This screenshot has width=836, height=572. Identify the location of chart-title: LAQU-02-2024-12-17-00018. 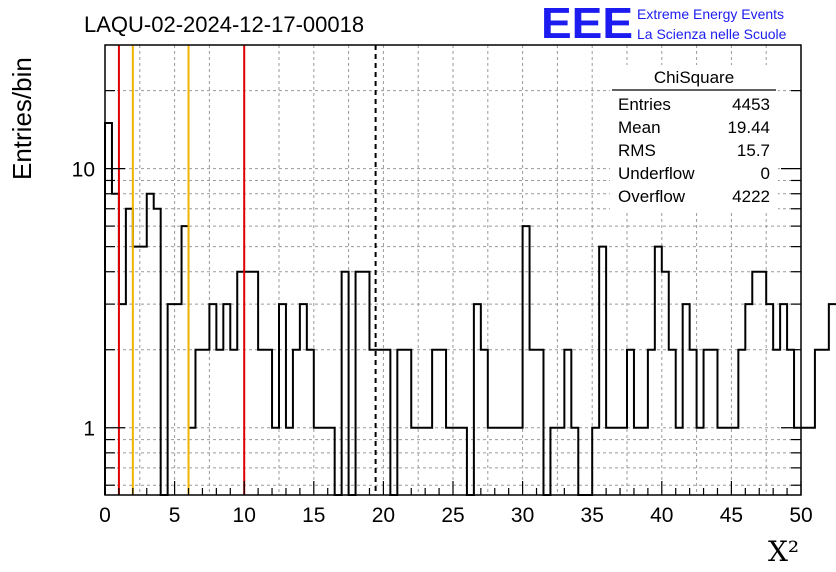
(224, 24).